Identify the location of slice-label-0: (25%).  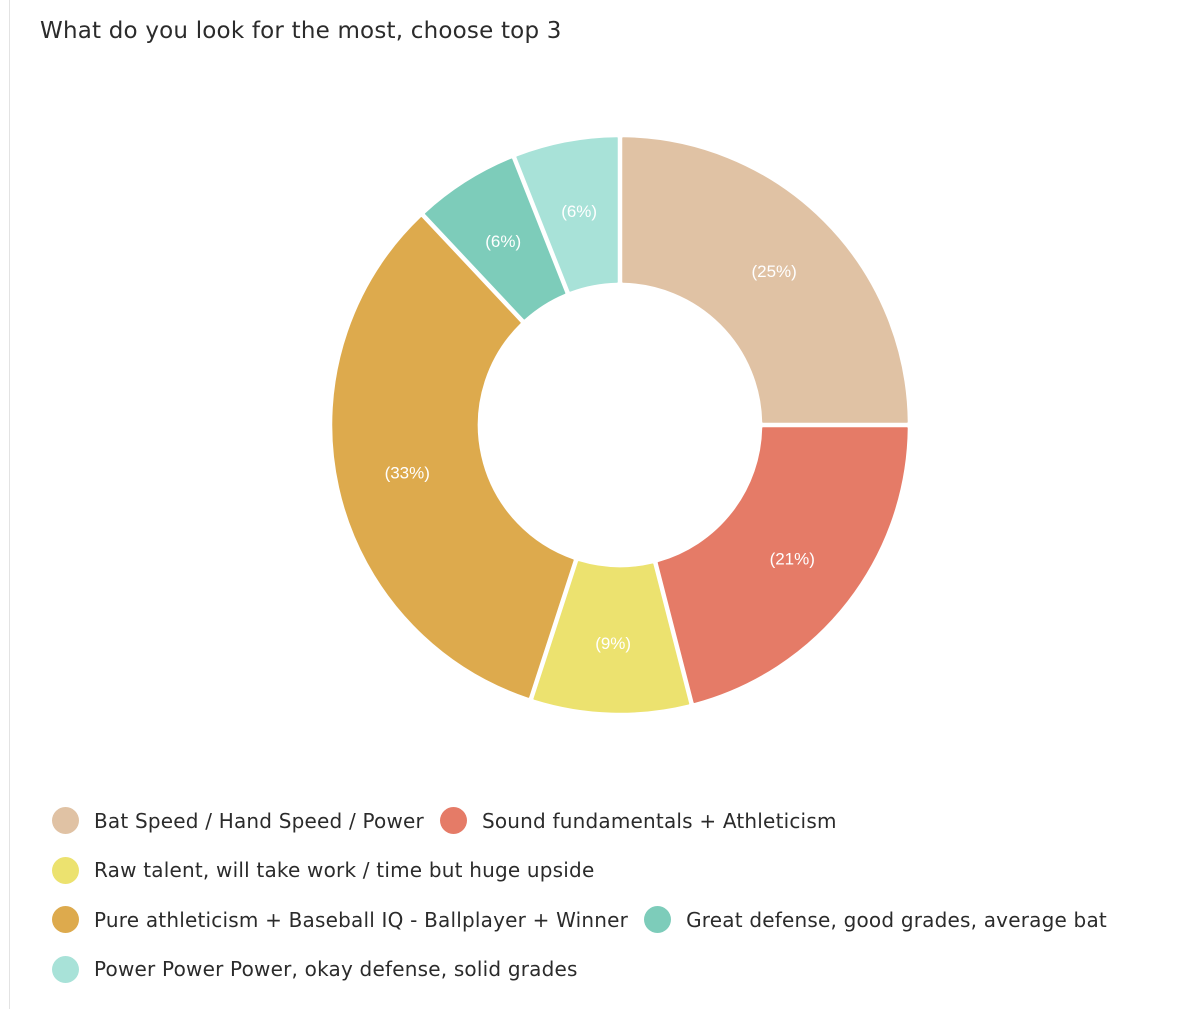
(773, 271).